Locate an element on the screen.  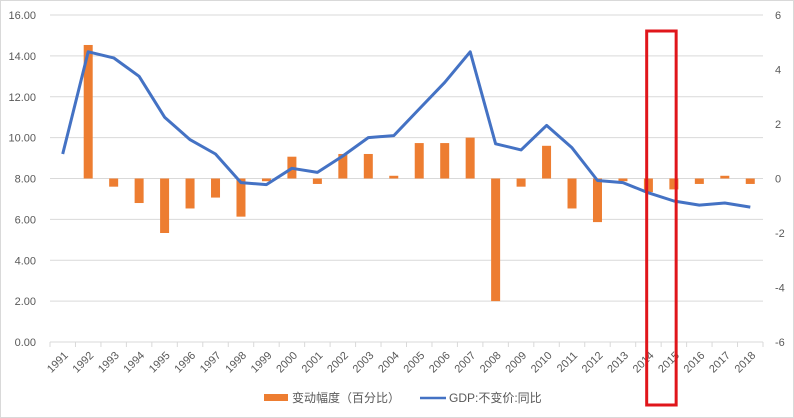
x-tick-label: 2004 is located at coordinates (389, 363).